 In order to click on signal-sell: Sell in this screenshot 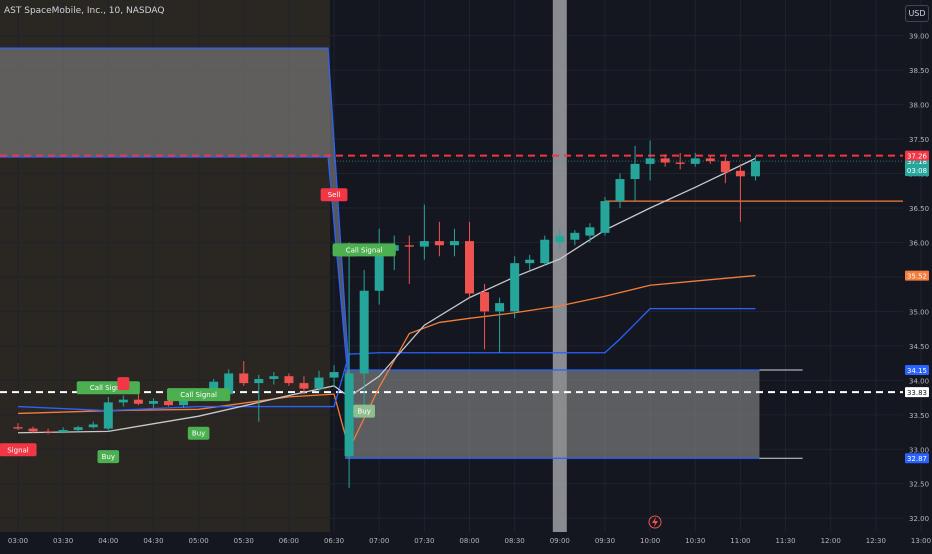, I will do `click(334, 195)`.